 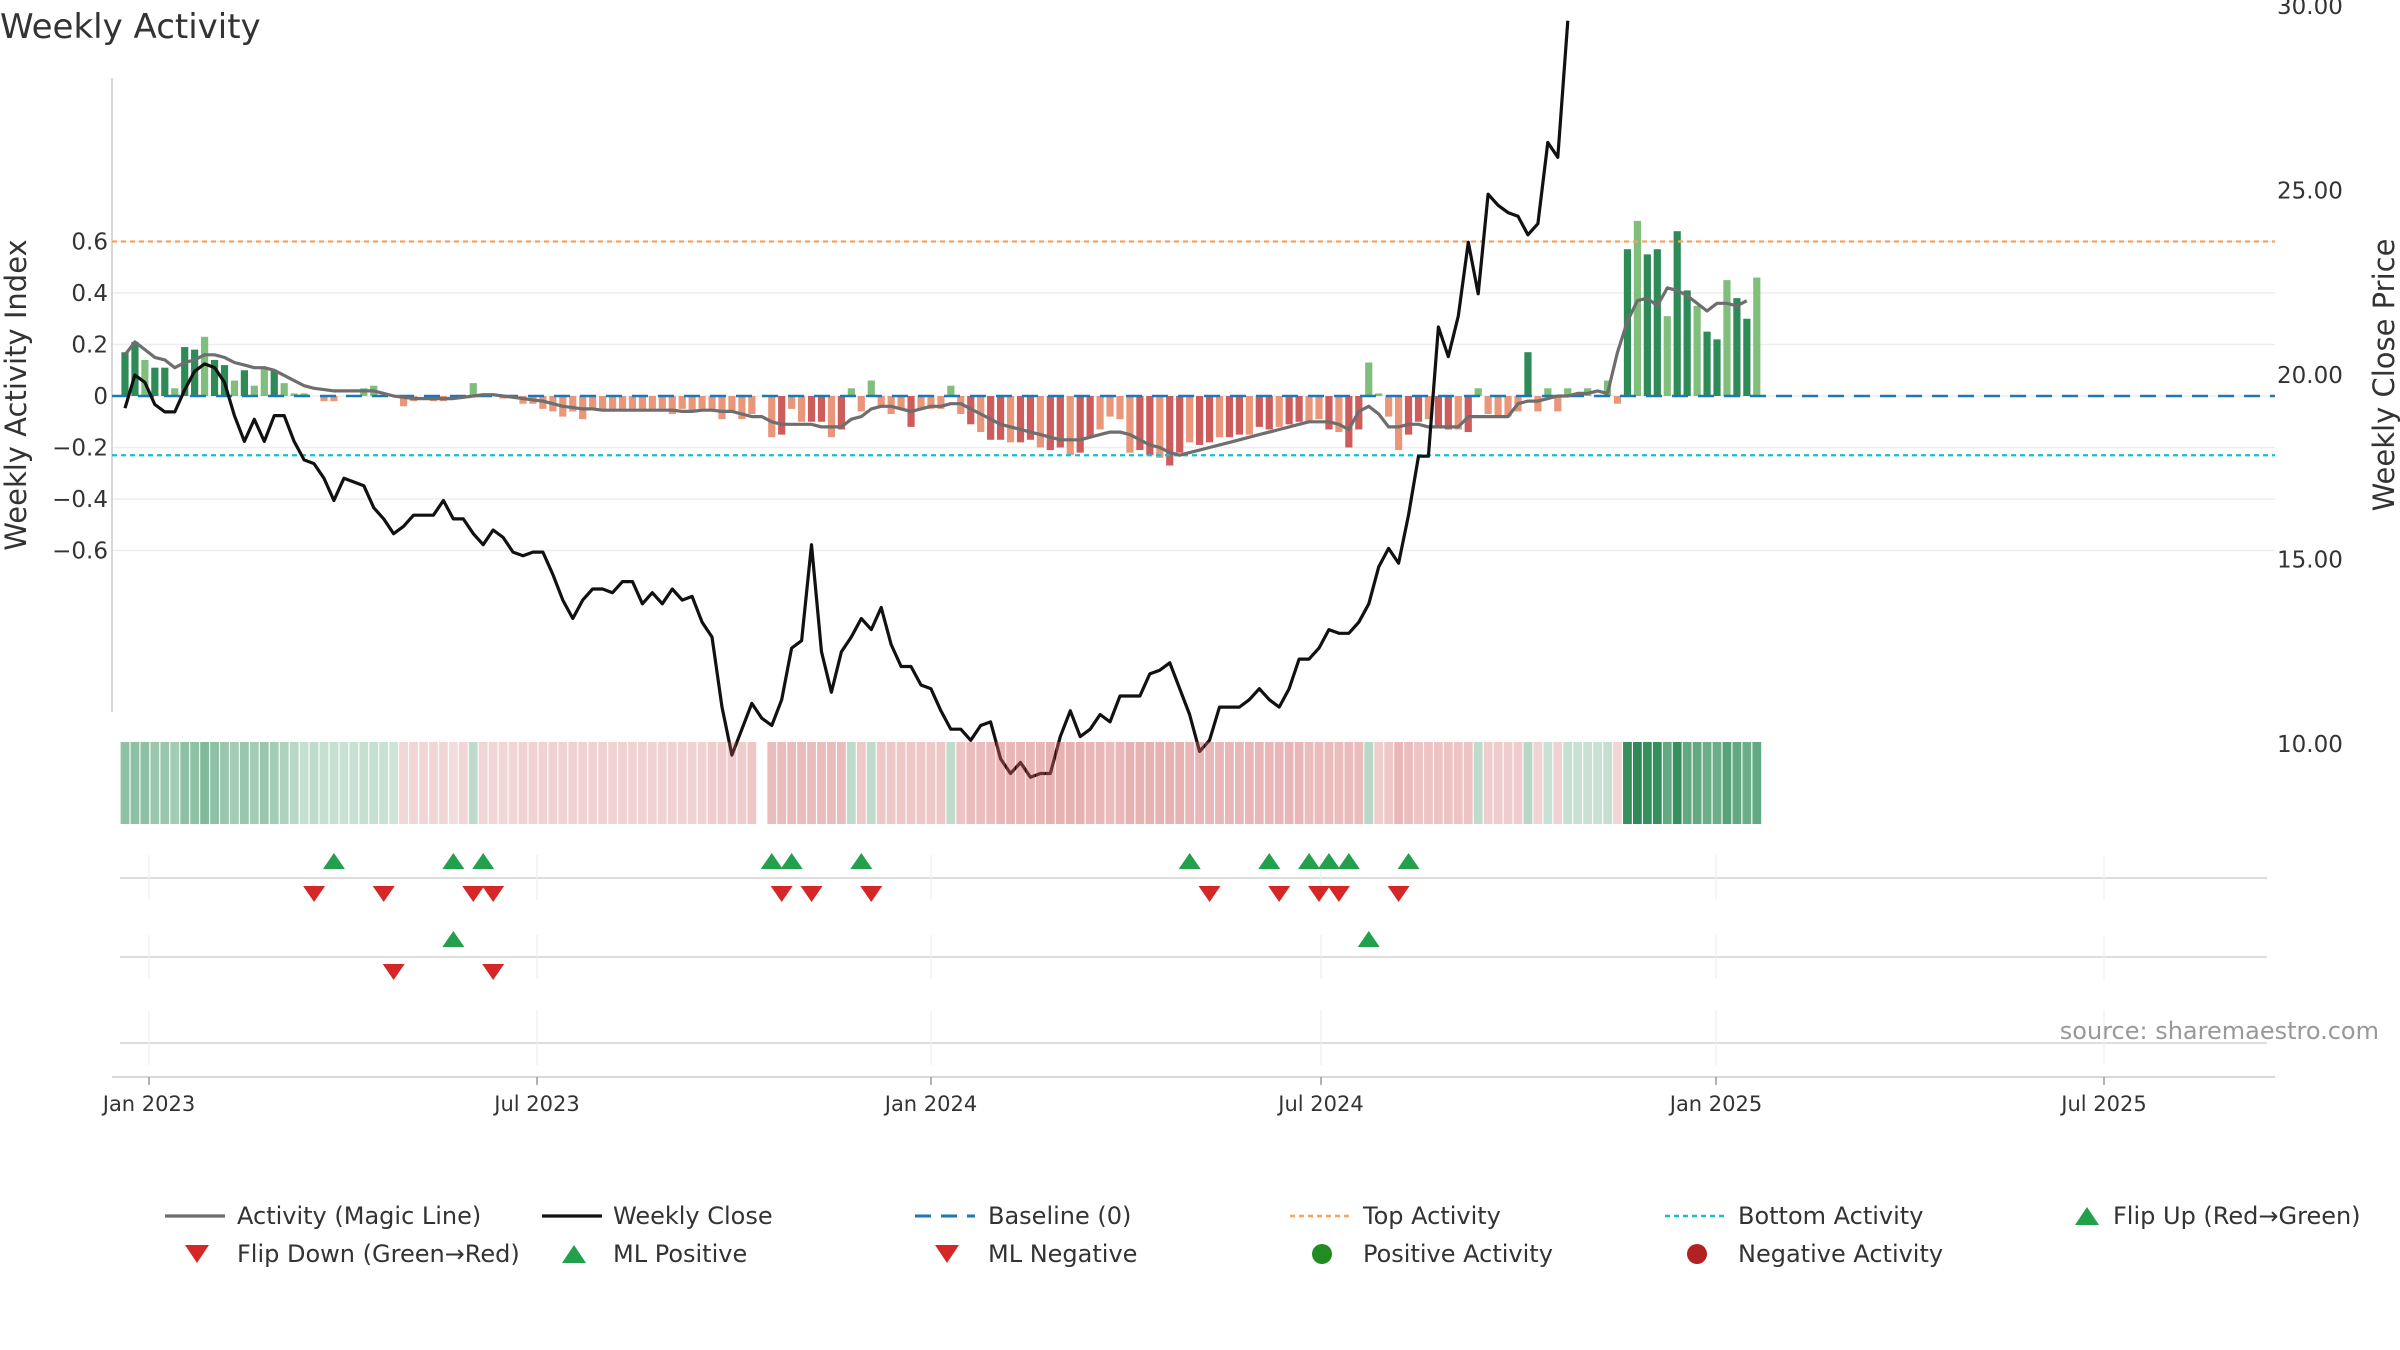 I want to click on y2-axis-label: Weekly Close Price, so click(x=2383, y=375).